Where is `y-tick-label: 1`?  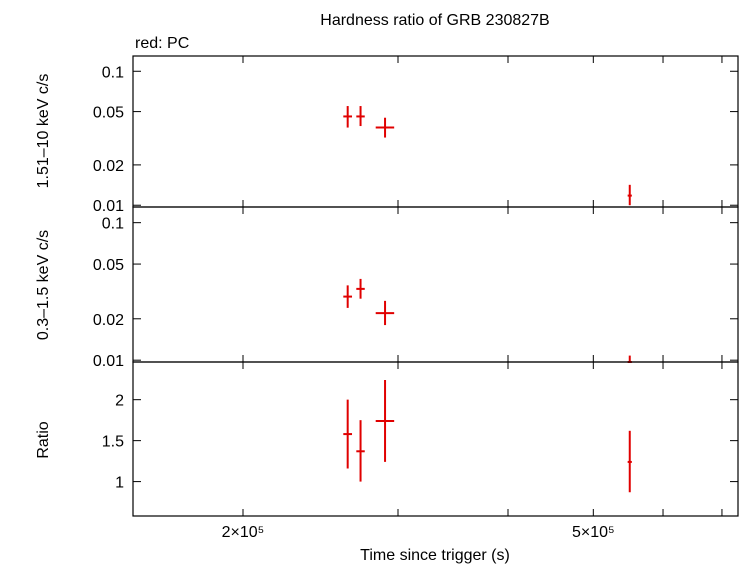 y-tick-label: 1 is located at coordinates (119, 483).